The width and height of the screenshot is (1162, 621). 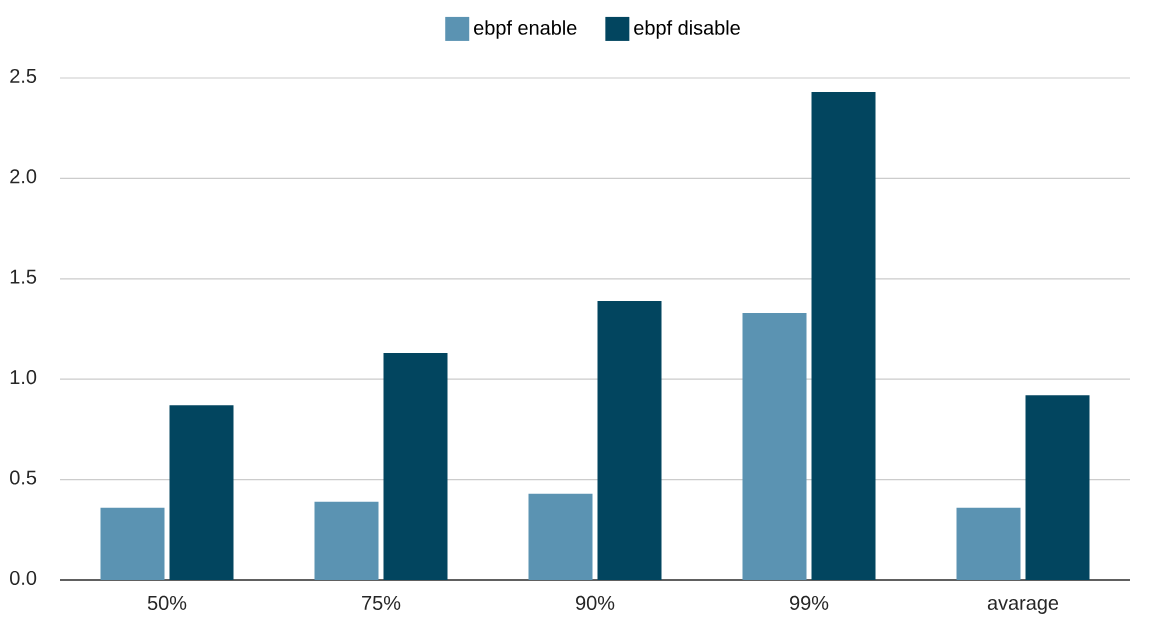 What do you see at coordinates (23, 75) in the screenshot?
I see `y-tick-label: 2.5` at bounding box center [23, 75].